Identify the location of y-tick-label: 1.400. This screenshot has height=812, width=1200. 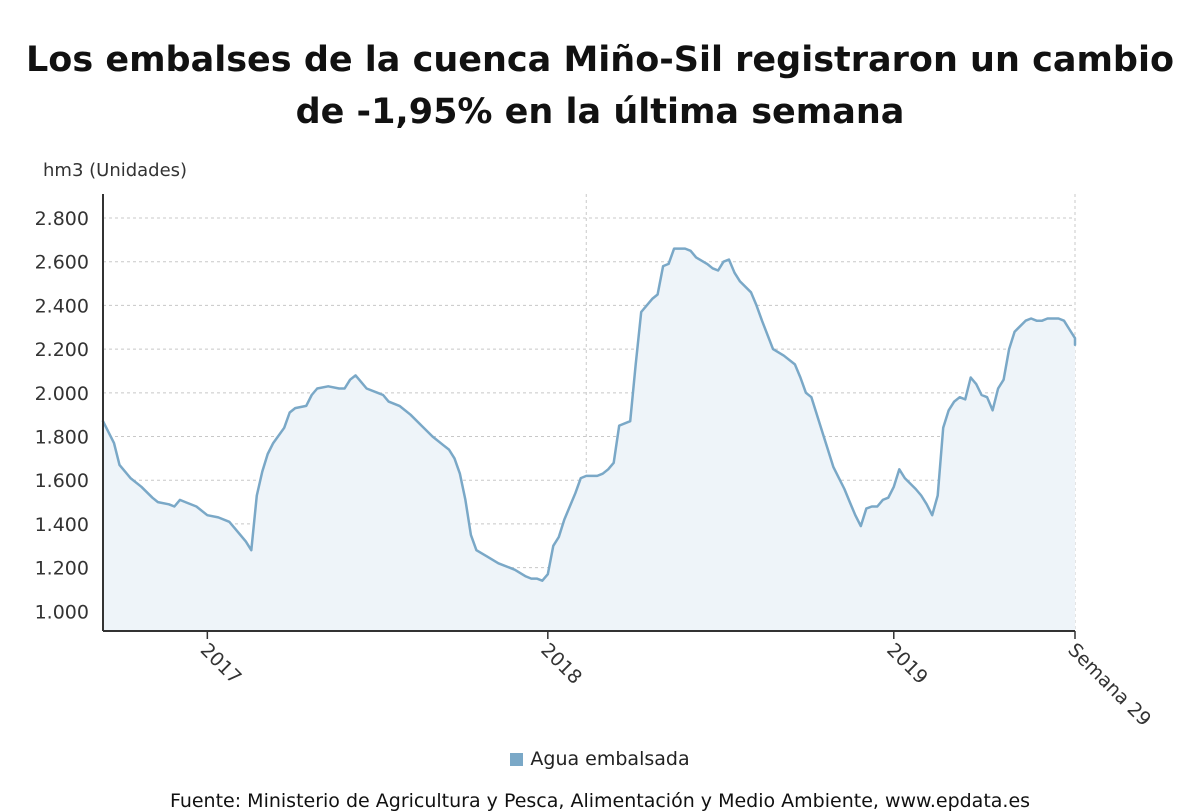
(62, 525).